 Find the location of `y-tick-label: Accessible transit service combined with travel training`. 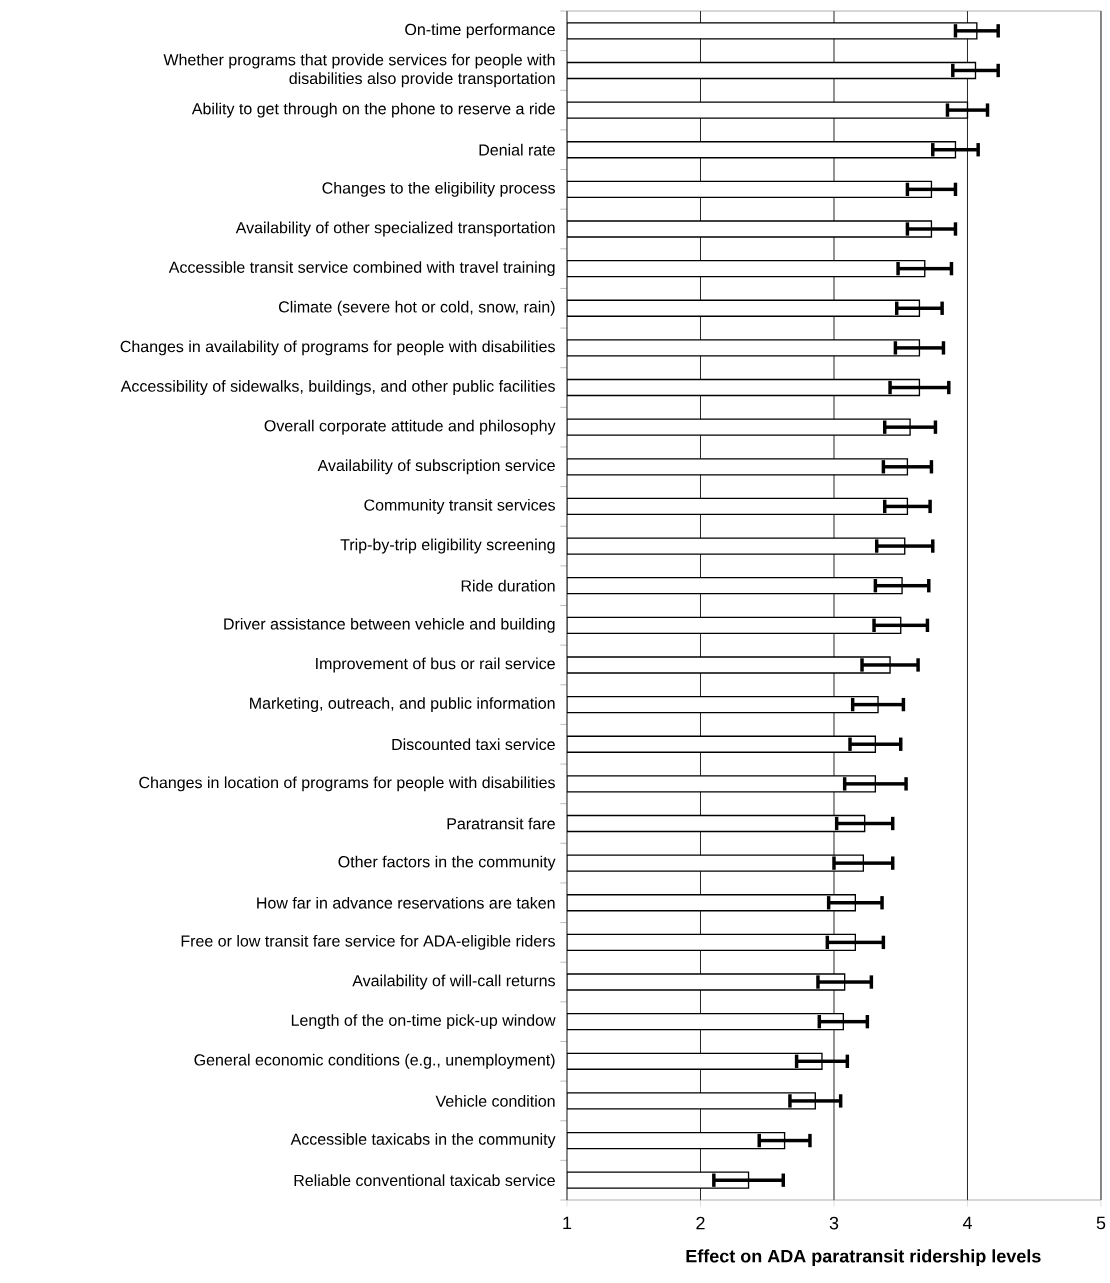

y-tick-label: Accessible transit service combined with travel training is located at coordinates (361, 269).